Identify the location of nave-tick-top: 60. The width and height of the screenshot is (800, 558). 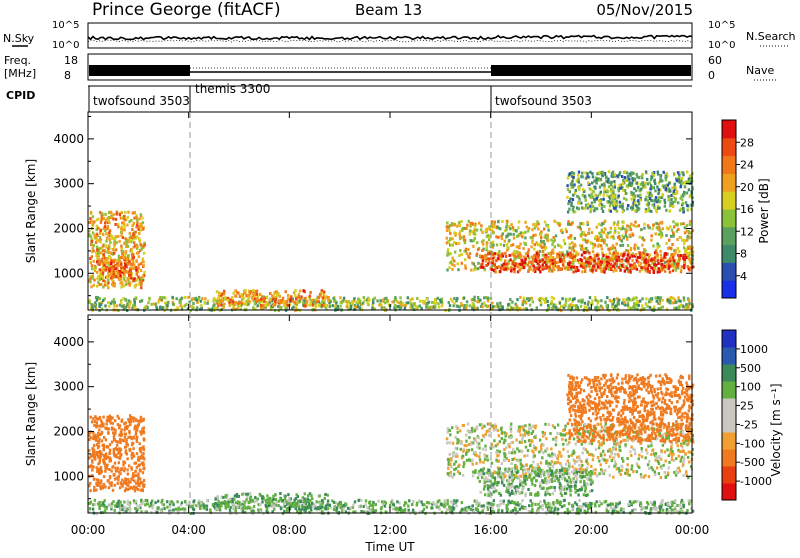
(715, 60).